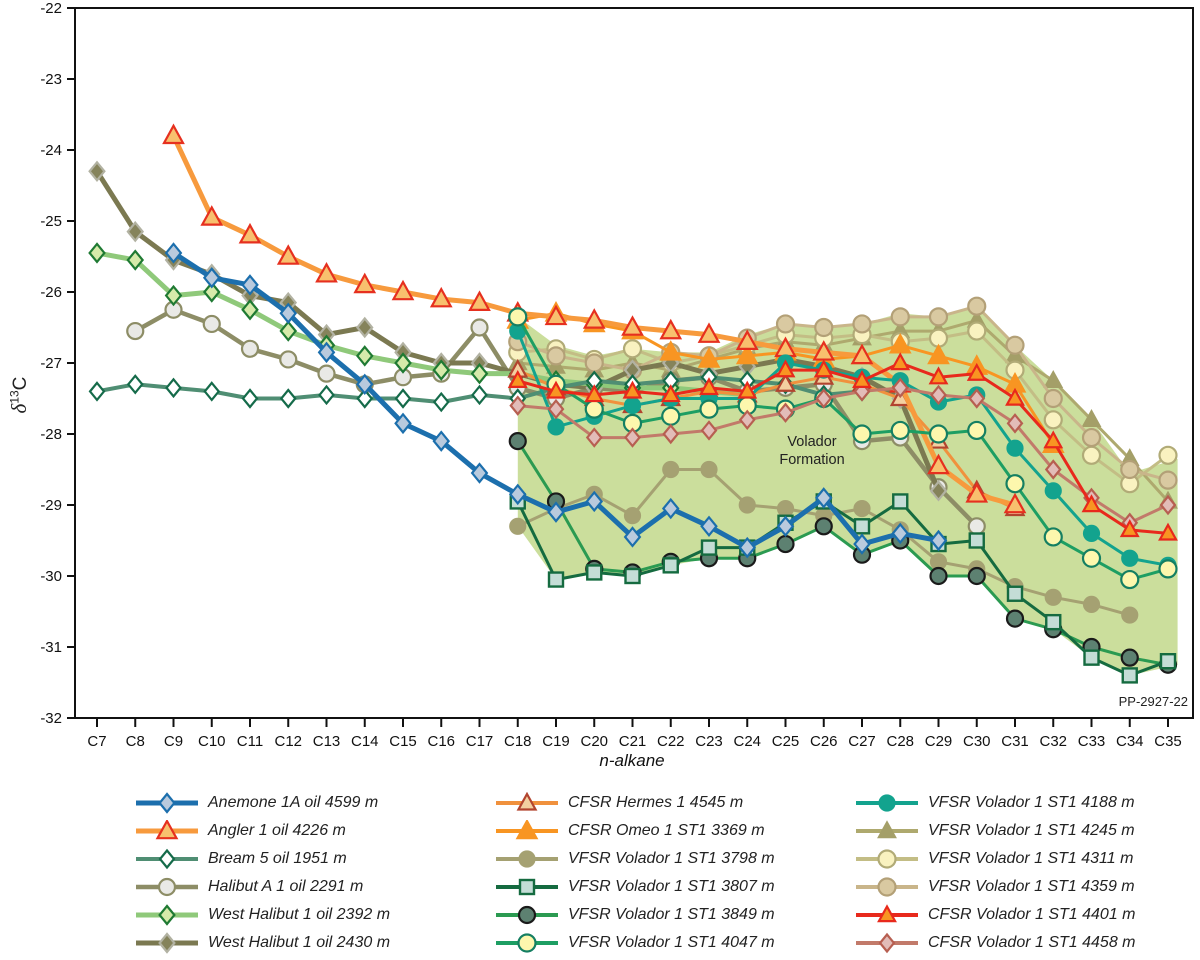 This screenshot has width=1200, height=960. What do you see at coordinates (671, 886) in the screenshot?
I see `legend-label: VFSR Volador 1 ST1 3807 m` at bounding box center [671, 886].